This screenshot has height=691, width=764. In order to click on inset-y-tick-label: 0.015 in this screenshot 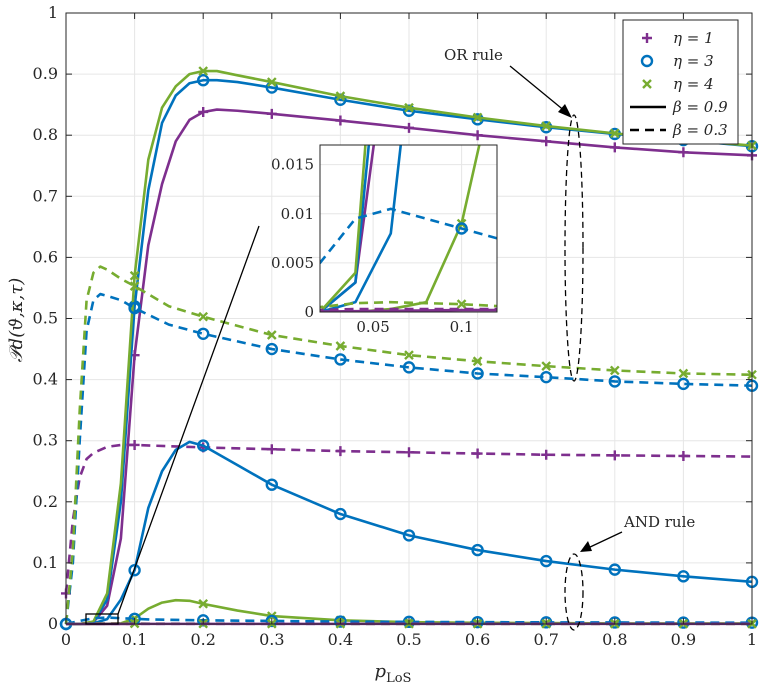, I will do `click(292, 165)`.